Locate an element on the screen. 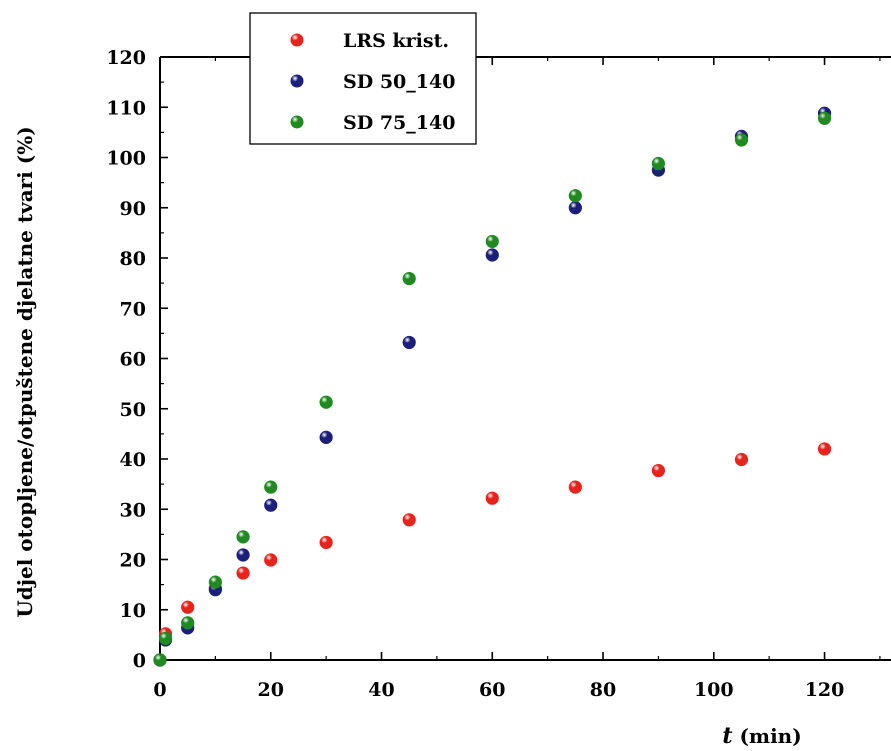  x-tick-label: 60 is located at coordinates (492, 690).